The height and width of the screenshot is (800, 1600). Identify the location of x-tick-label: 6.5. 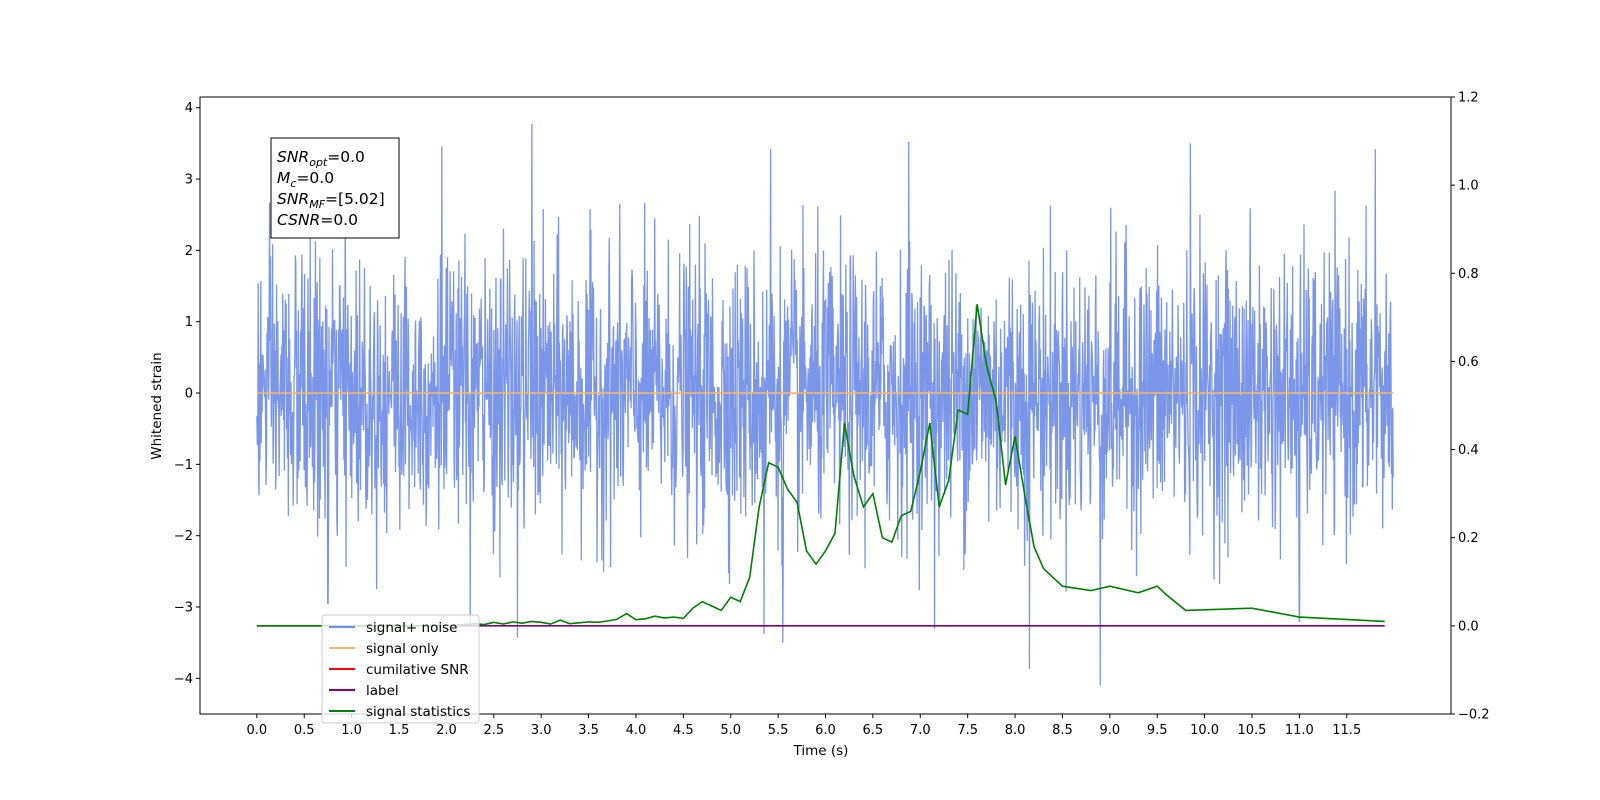
(873, 730).